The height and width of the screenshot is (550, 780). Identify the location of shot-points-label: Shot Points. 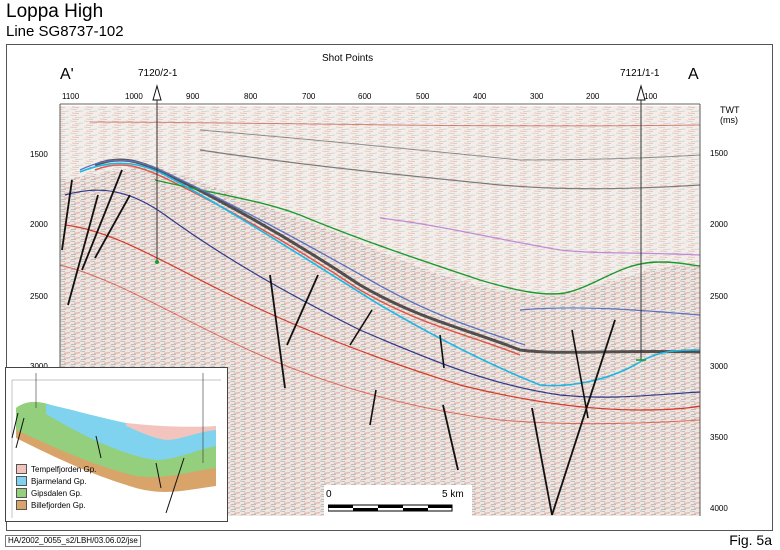
(348, 58).